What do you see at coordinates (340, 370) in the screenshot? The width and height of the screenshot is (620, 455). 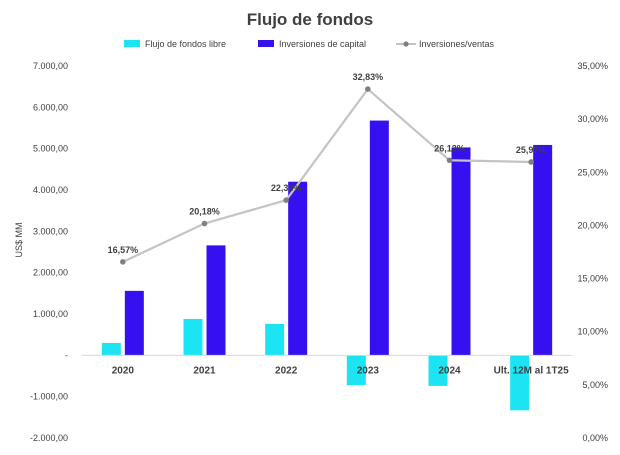 I see `x-axis-ticks: 2020 2021 2022 2023 2024 Ult. 12M al 1T25` at bounding box center [340, 370].